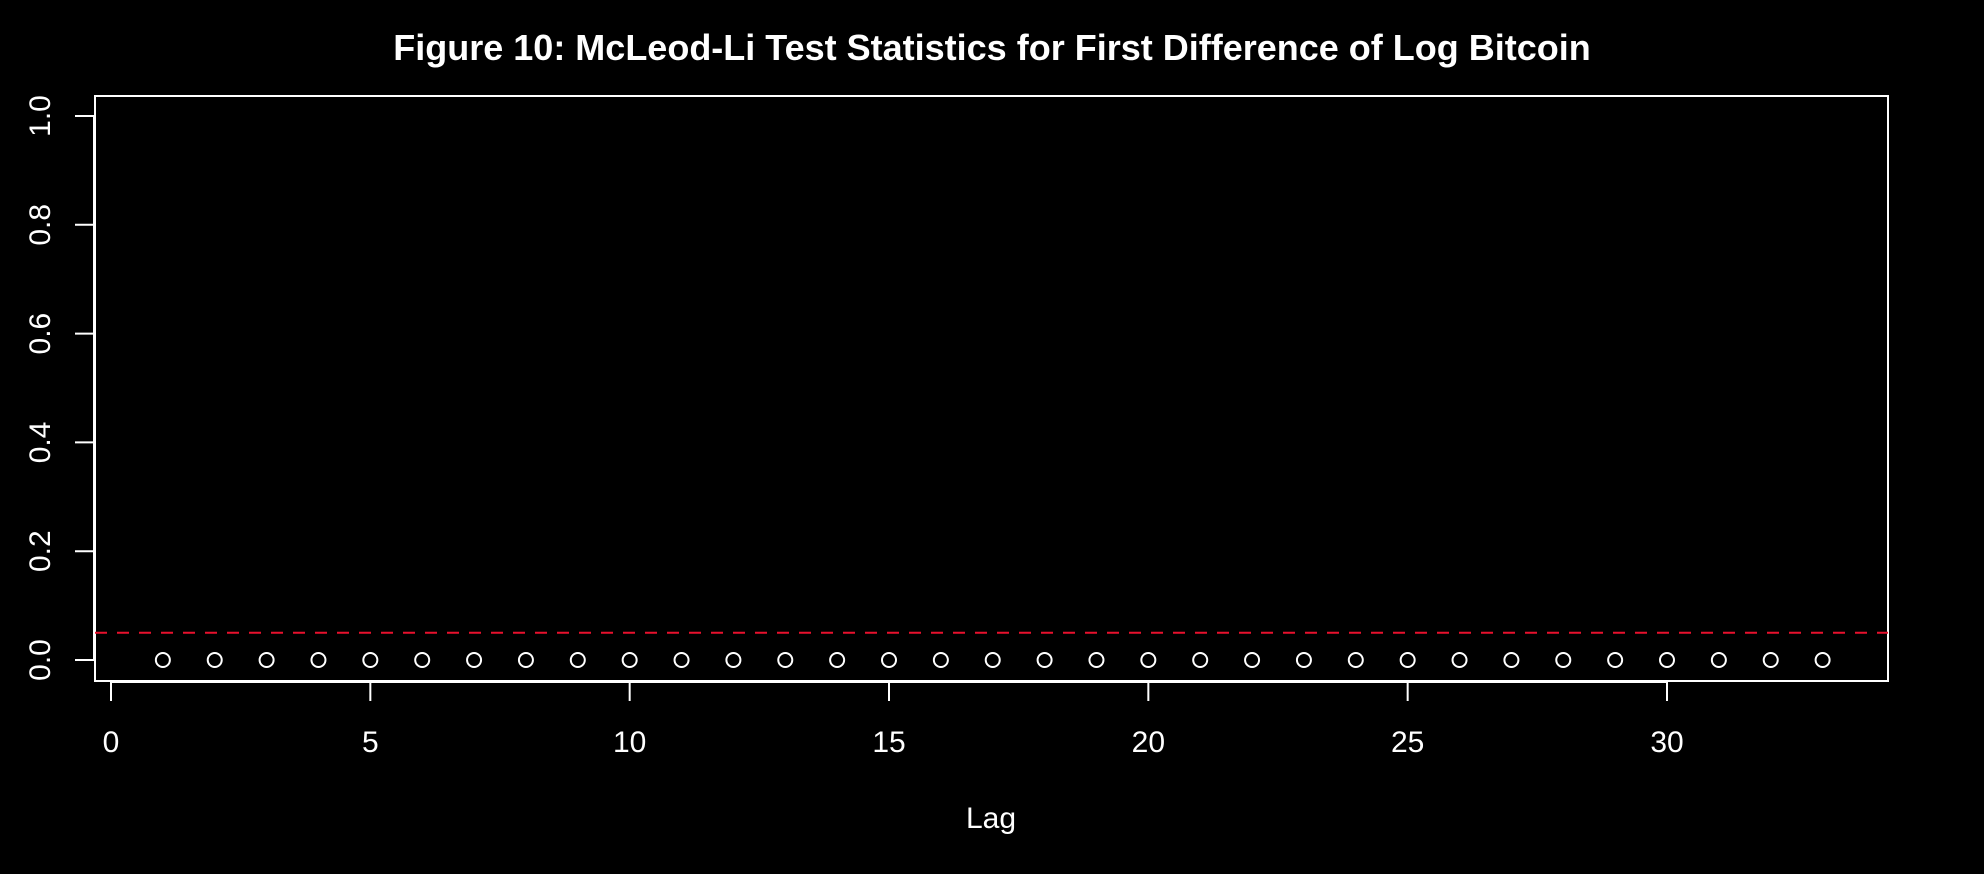 This screenshot has height=874, width=1984. I want to click on x-axis-label: Lag, so click(991, 818).